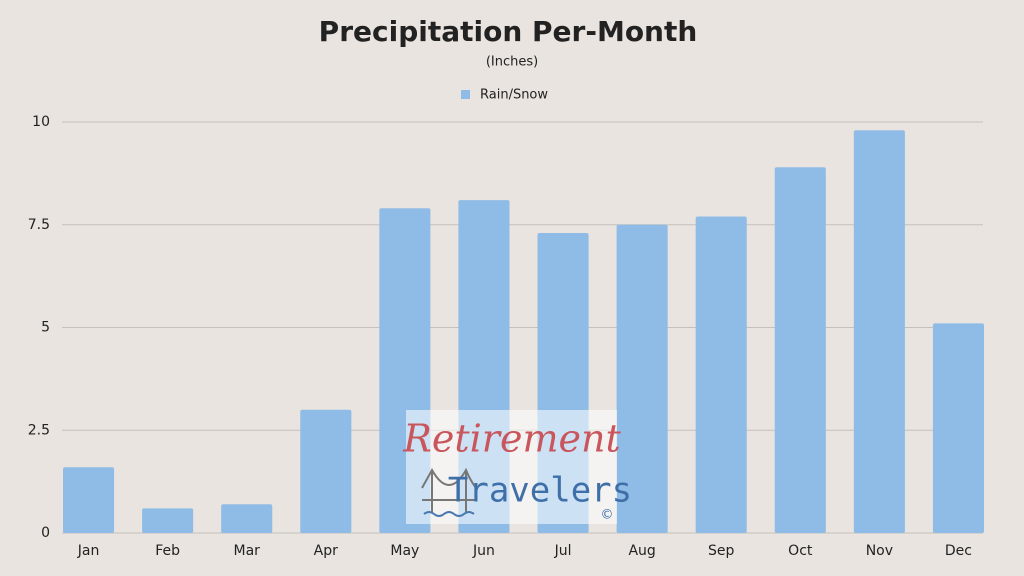 The image size is (1024, 576). What do you see at coordinates (465, 94) in the screenshot?
I see `legend-swatch` at bounding box center [465, 94].